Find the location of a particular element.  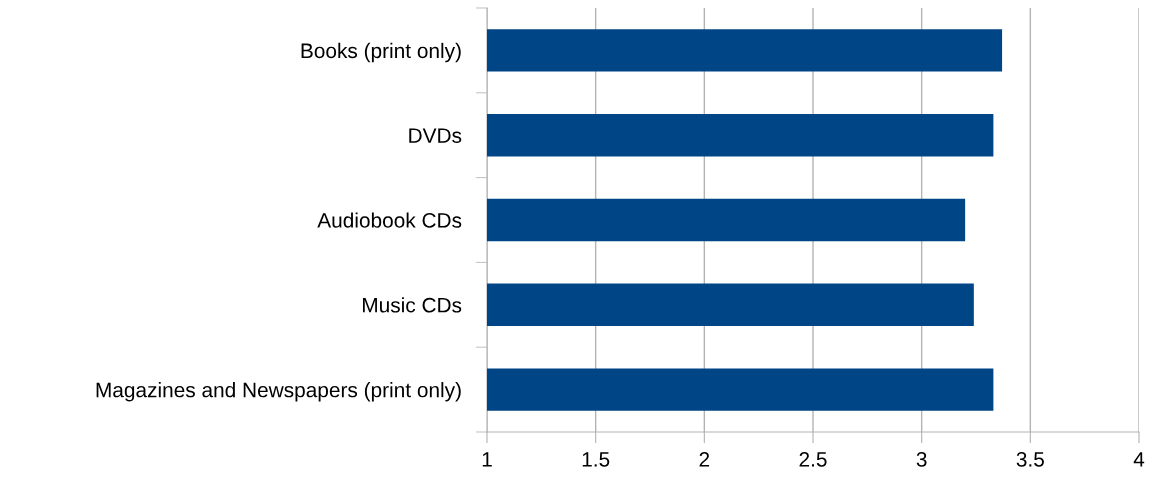

y-tick-label: Audiobook CDs is located at coordinates (389, 220).